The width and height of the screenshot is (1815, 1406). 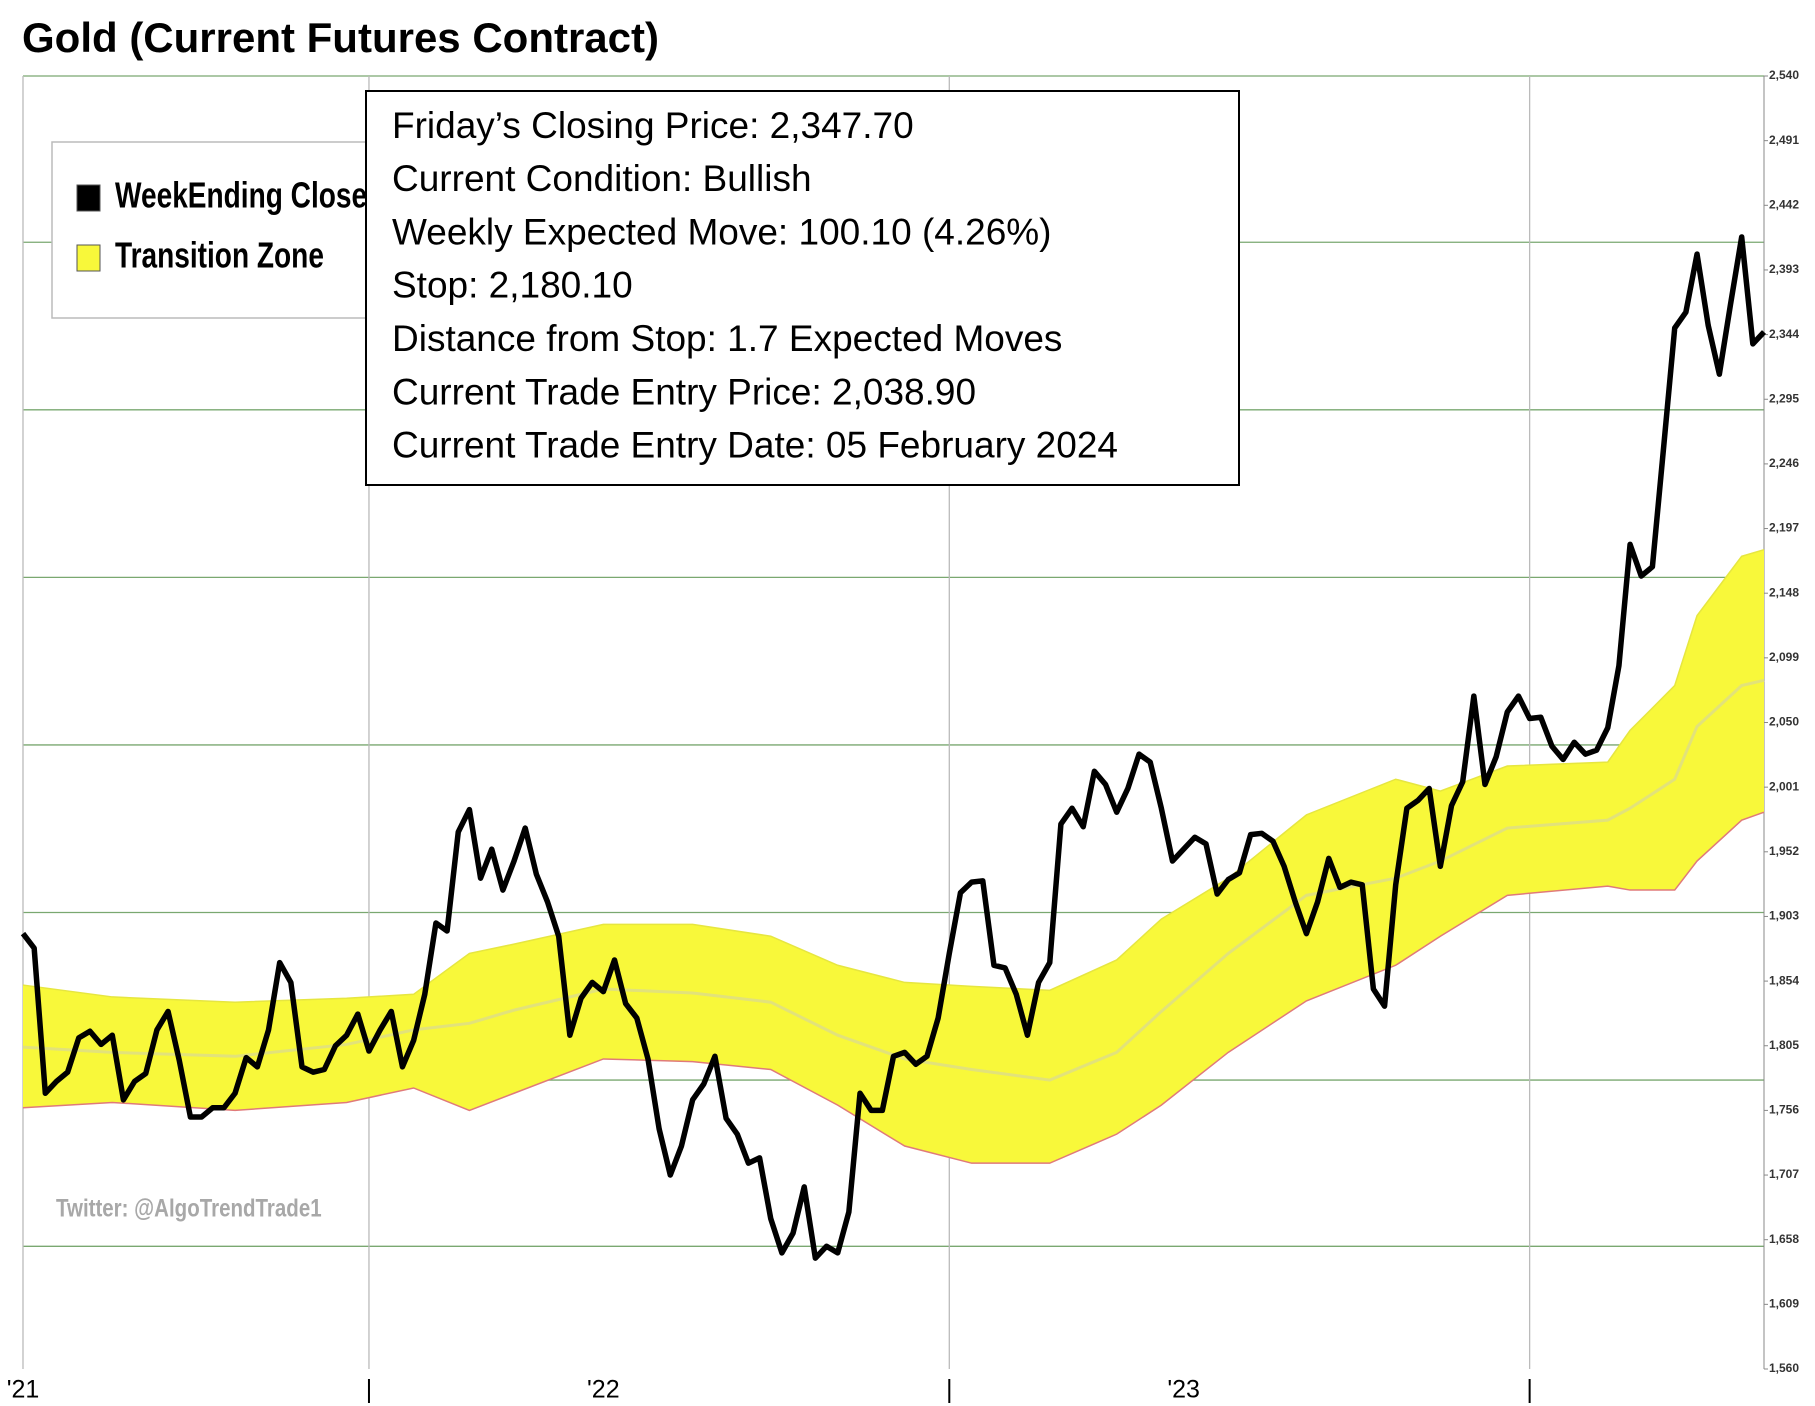 What do you see at coordinates (1784, 980) in the screenshot?
I see `y-tick-label: 1,854` at bounding box center [1784, 980].